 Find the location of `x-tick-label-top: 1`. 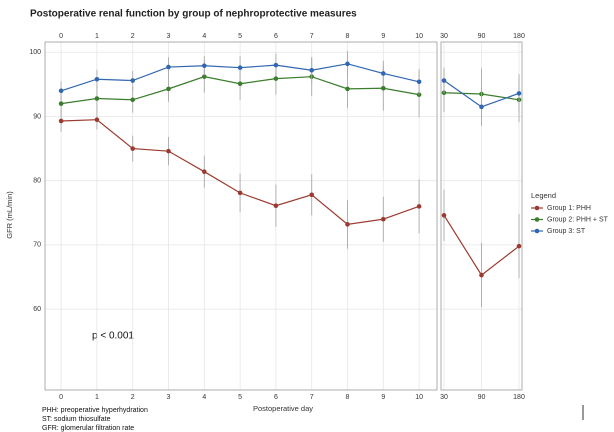

x-tick-label-top: 1 is located at coordinates (97, 36).